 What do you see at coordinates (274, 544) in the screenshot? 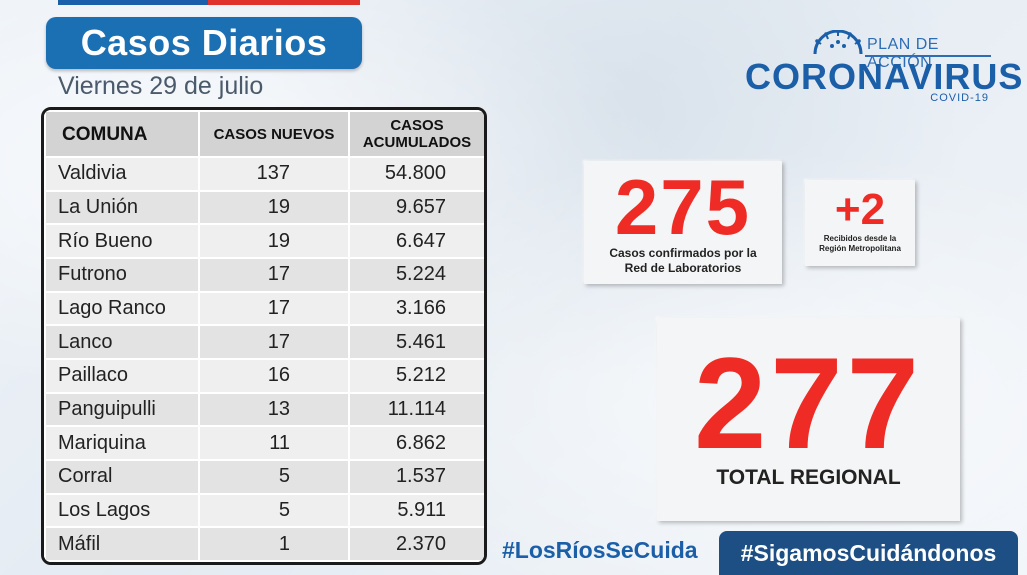
I see `casos-nuevos-cell: 1` at bounding box center [274, 544].